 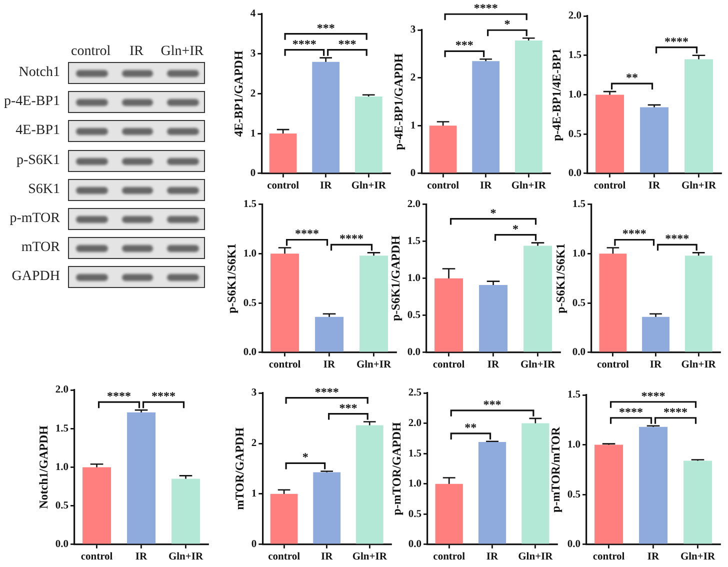 I want to click on y-axis-title: 4E-BP1/GAPDH, so click(x=238, y=93).